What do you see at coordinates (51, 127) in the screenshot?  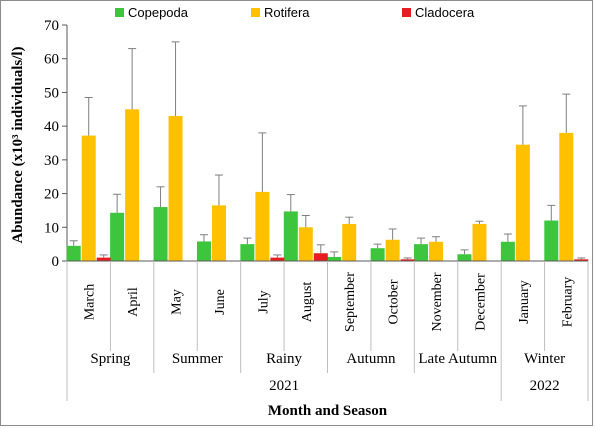 I see `y-tick-label: 40` at bounding box center [51, 127].